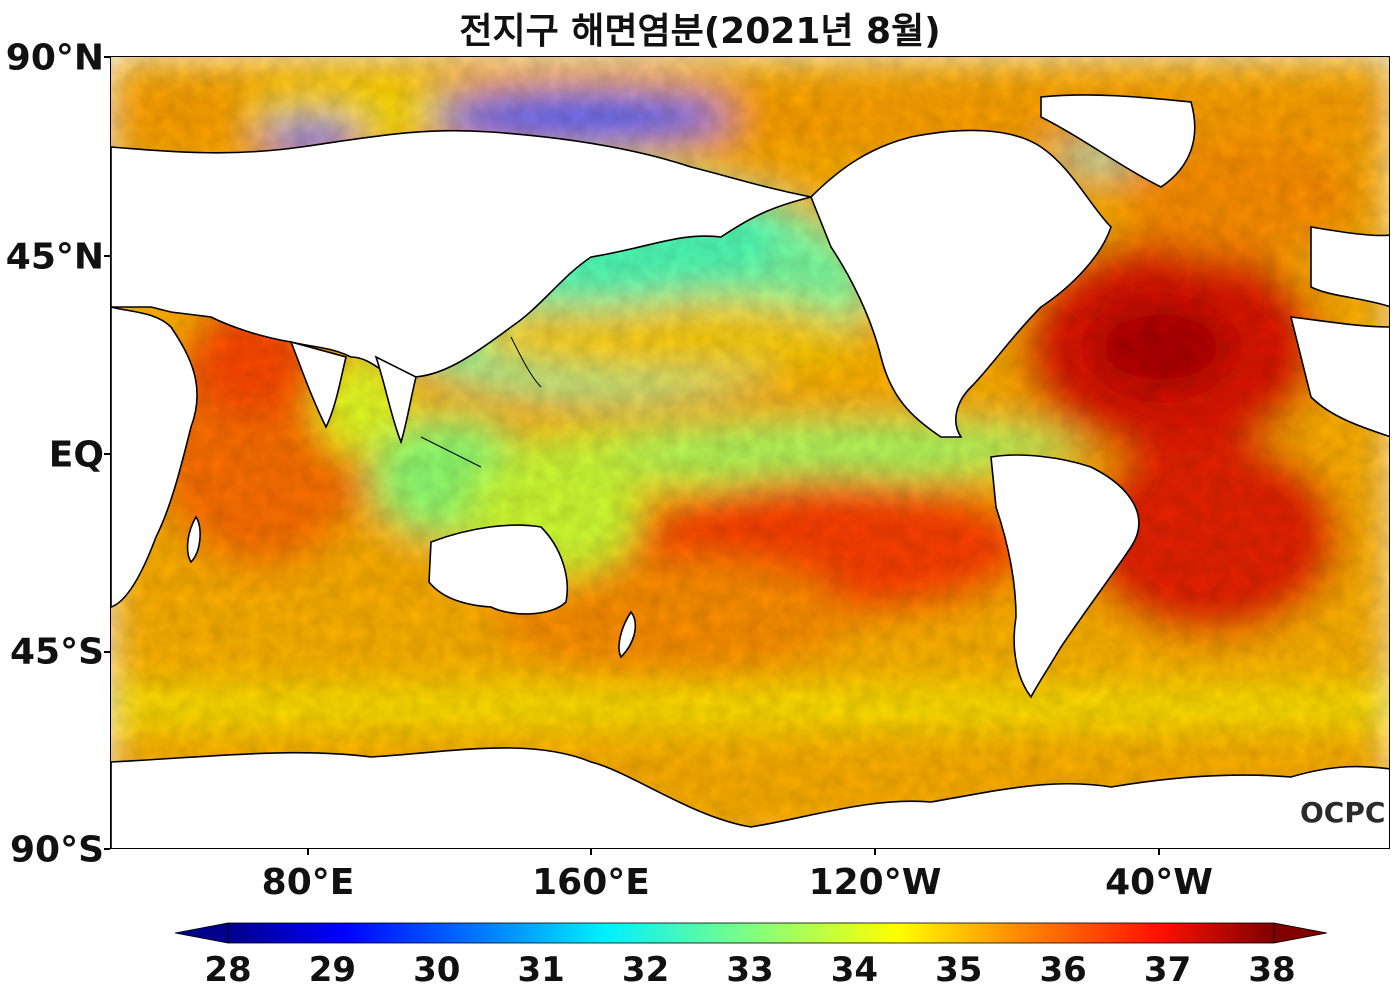 Image resolution: width=1400 pixels, height=1001 pixels. I want to click on colorbar-tick-label: 34, so click(854, 970).